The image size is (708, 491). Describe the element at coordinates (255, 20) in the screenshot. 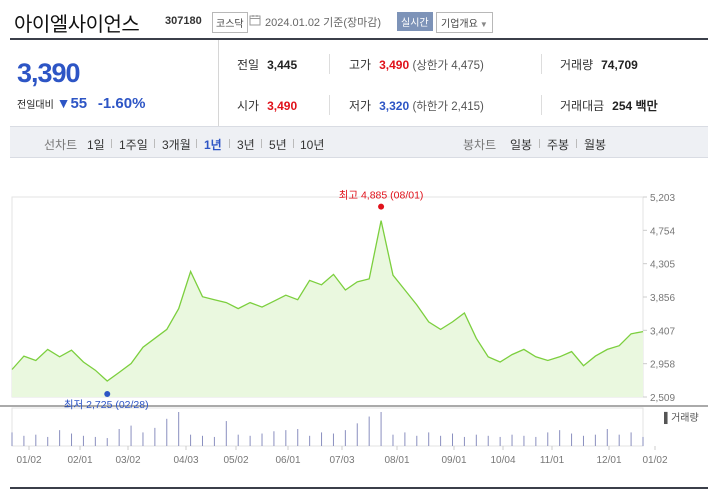

I see `calendar-icon` at that location.